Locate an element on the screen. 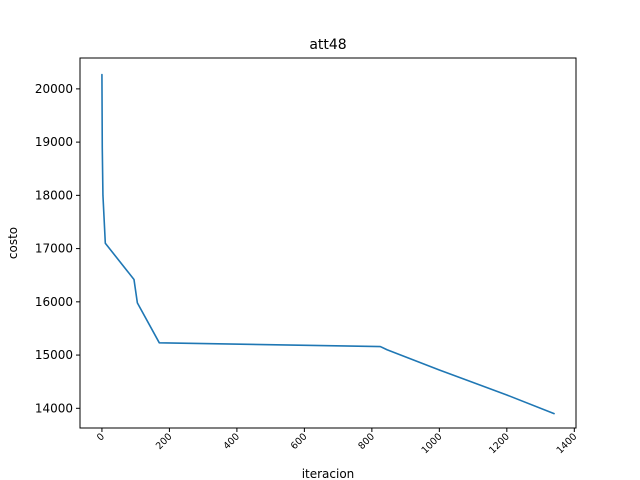 The height and width of the screenshot is (480, 640). x-tick-label: 1400 is located at coordinates (567, 443).